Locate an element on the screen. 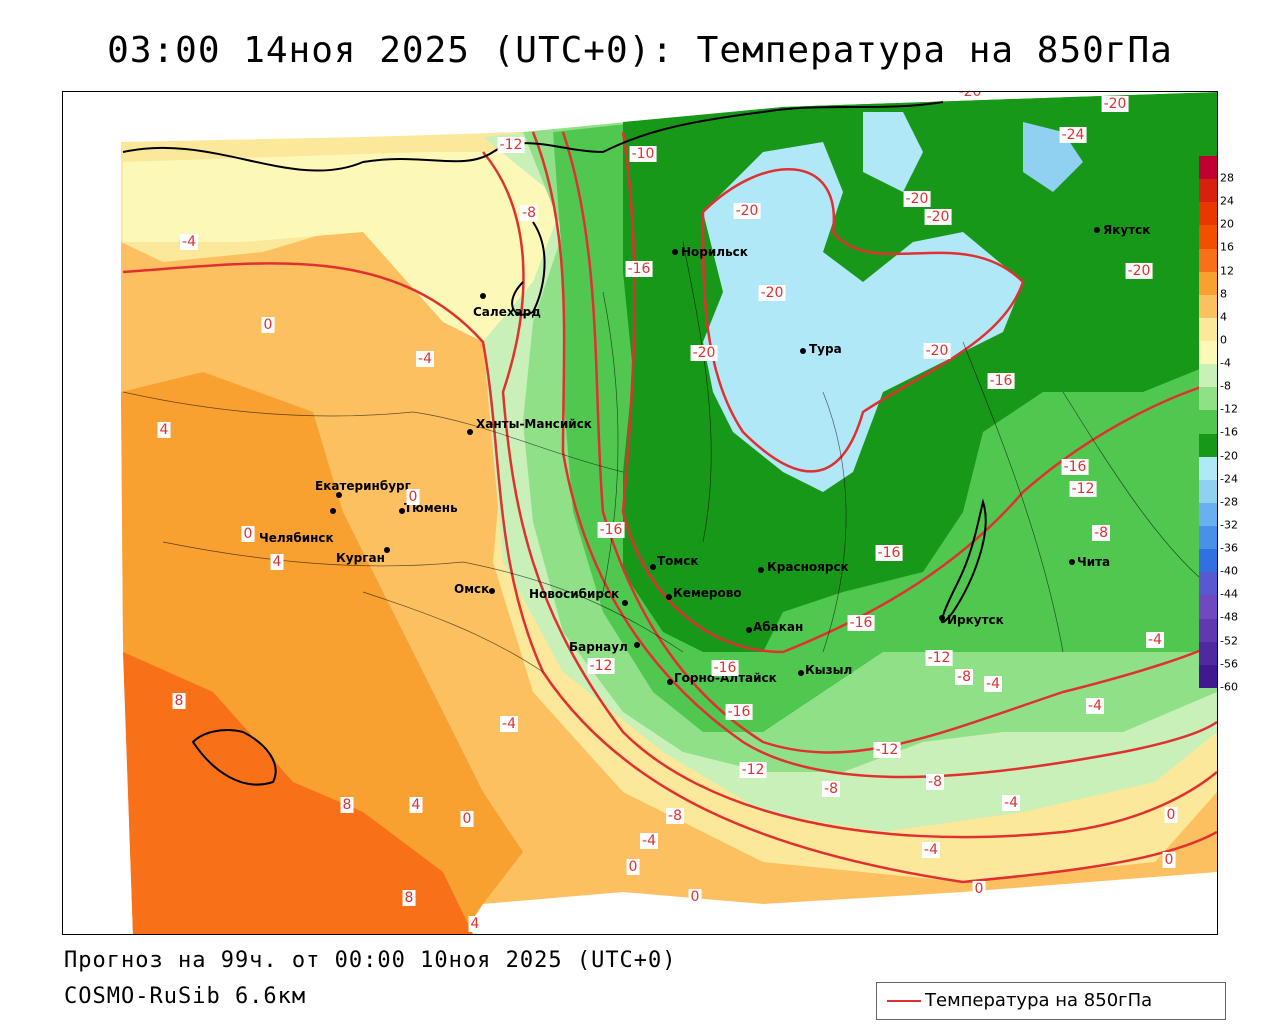  scale-label: -44 is located at coordinates (1229, 594).